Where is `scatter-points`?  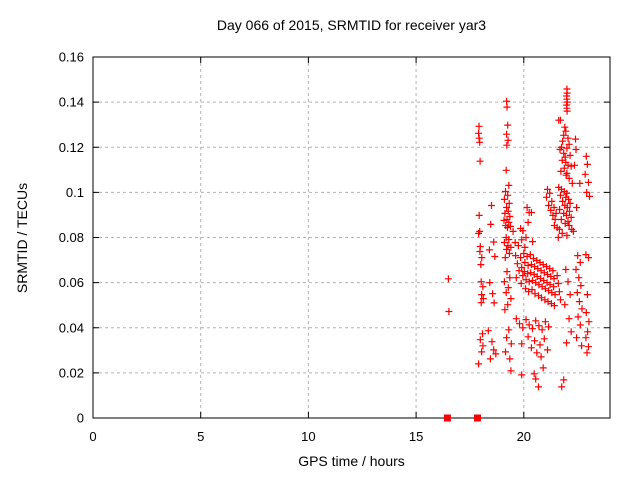
scatter-points is located at coordinates (518, 238).